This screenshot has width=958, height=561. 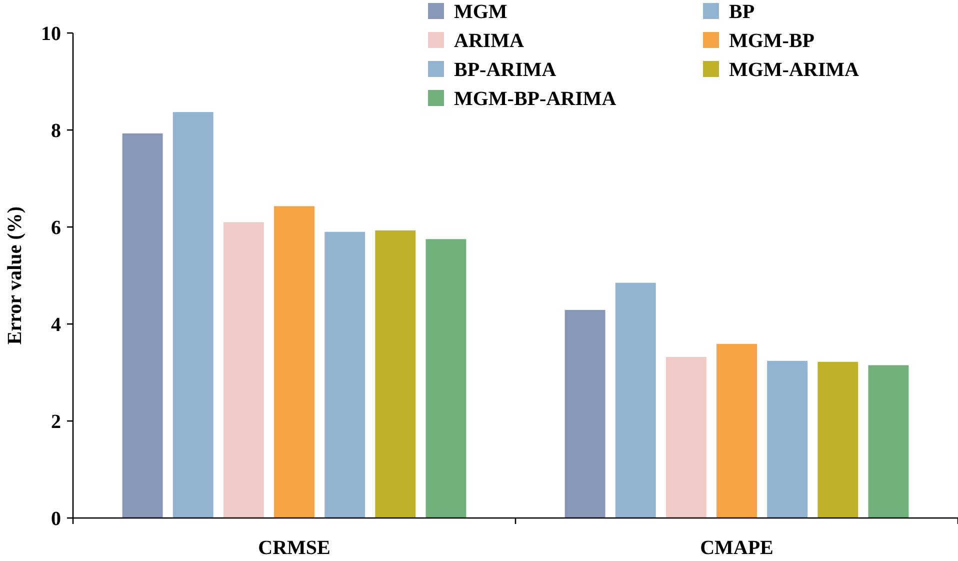 I want to click on legend-label: MGM, so click(x=481, y=12).